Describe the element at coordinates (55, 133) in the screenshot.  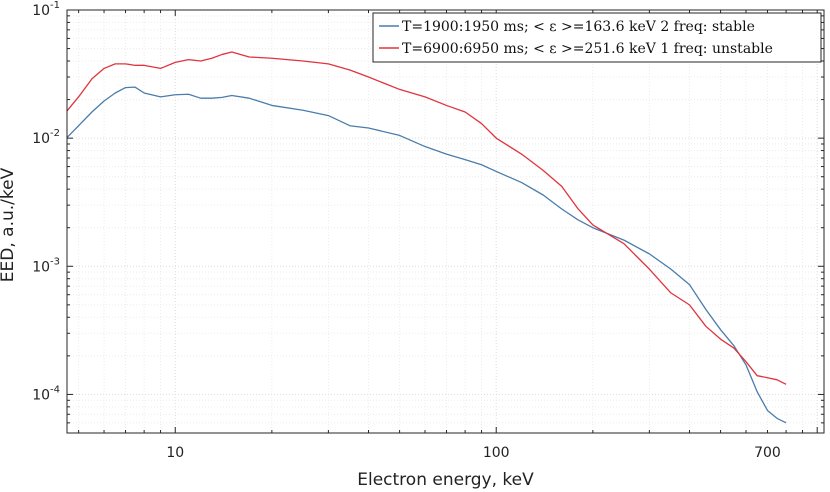
I see `y-tick-exponent: -2` at that location.